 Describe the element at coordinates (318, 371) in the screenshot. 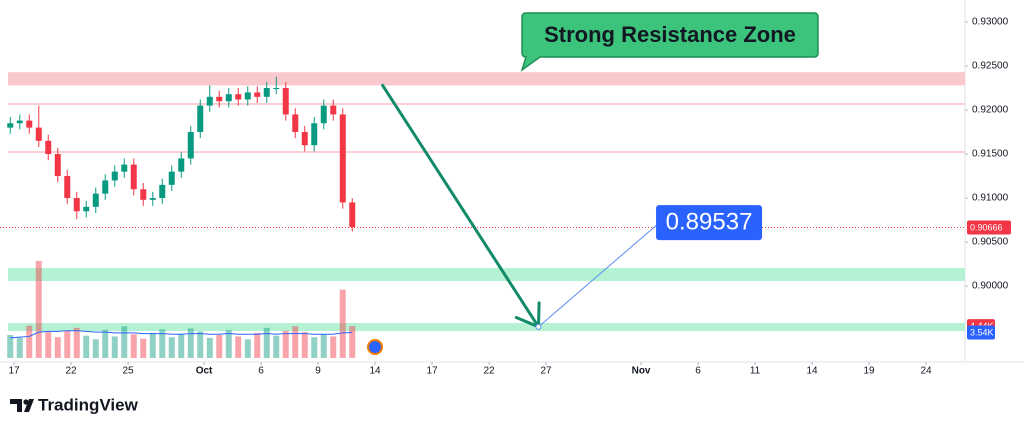

I see `x-tick-label: 9` at that location.